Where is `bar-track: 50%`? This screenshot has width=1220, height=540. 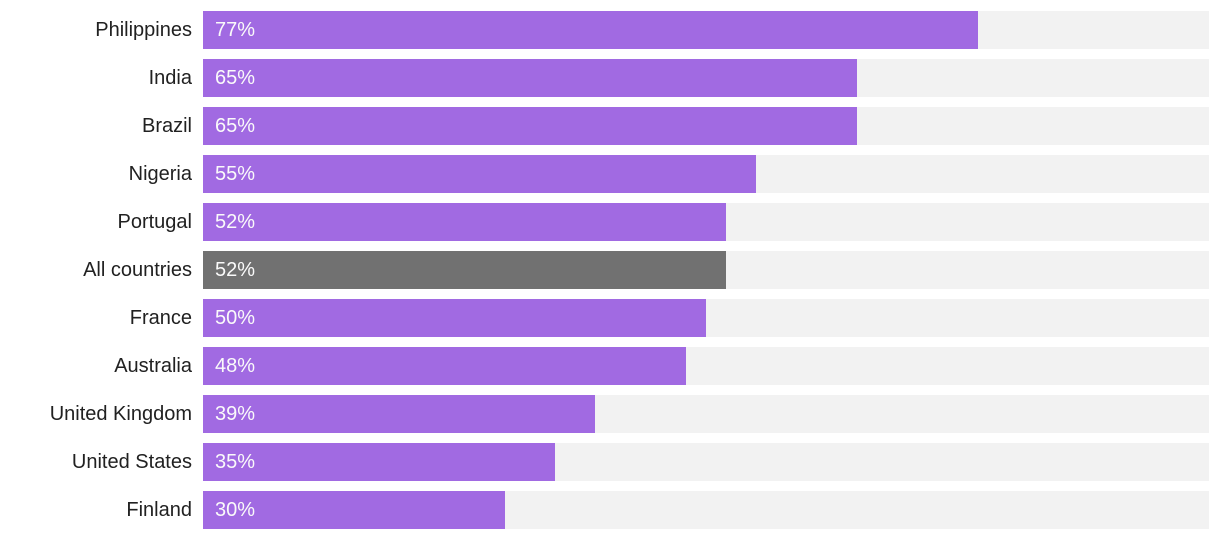 bar-track: 50% is located at coordinates (706, 318).